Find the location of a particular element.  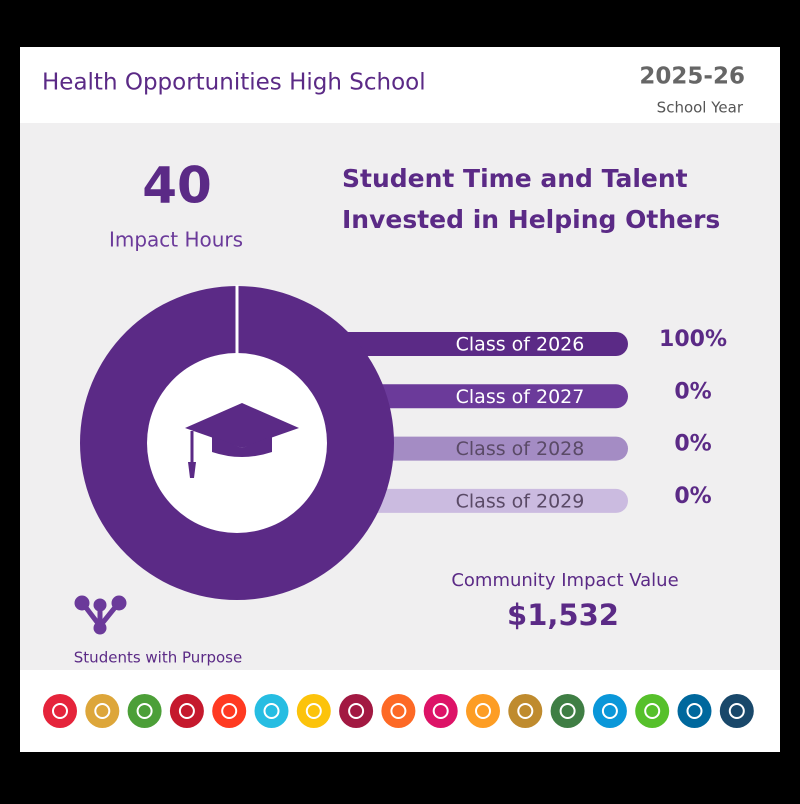

cap-icon is located at coordinates (242, 440).